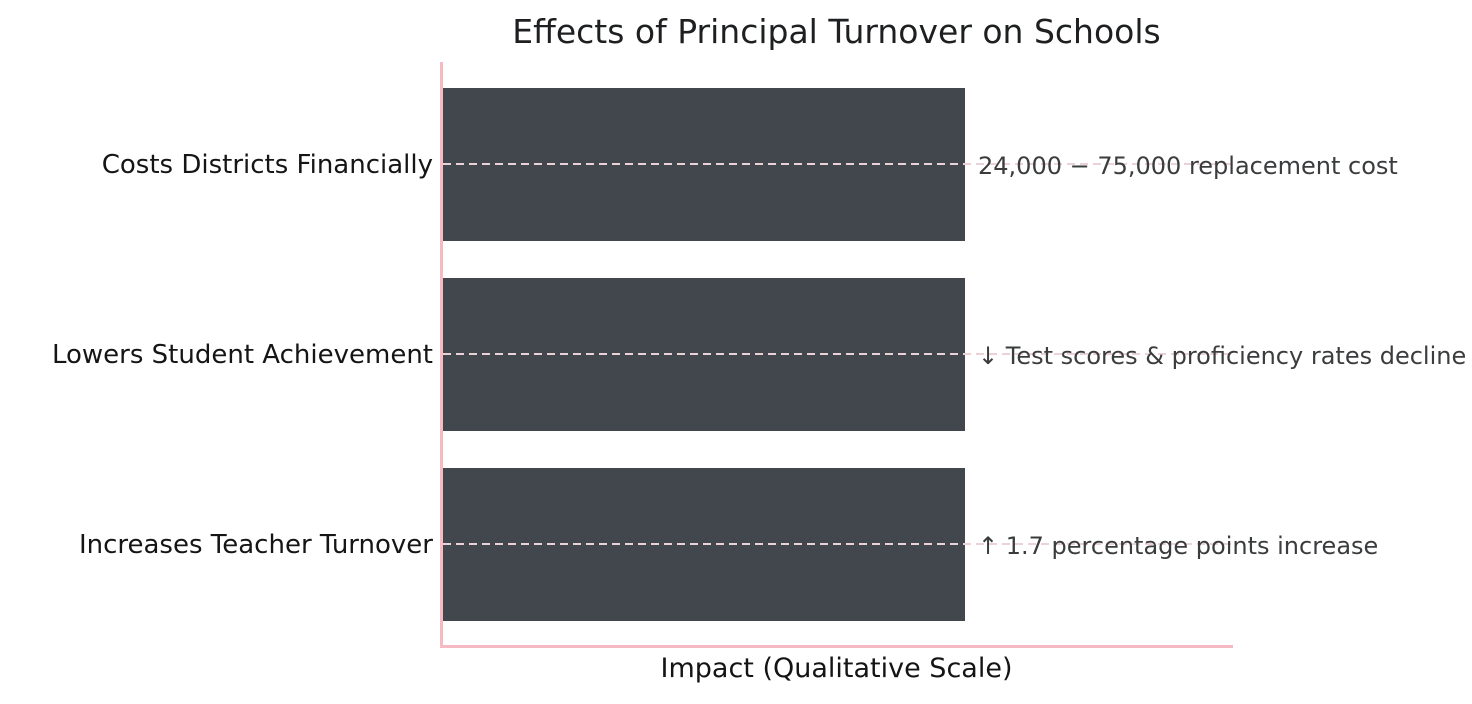 This screenshot has width=1472, height=704. Describe the element at coordinates (267, 165) in the screenshot. I see `ytick-label-costs-districts: Costs Districts Financially` at that location.